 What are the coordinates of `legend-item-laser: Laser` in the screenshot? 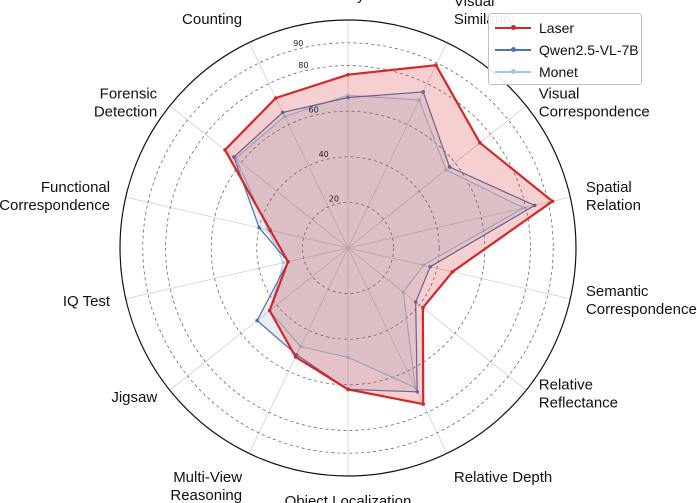 It's located at (534, 28).